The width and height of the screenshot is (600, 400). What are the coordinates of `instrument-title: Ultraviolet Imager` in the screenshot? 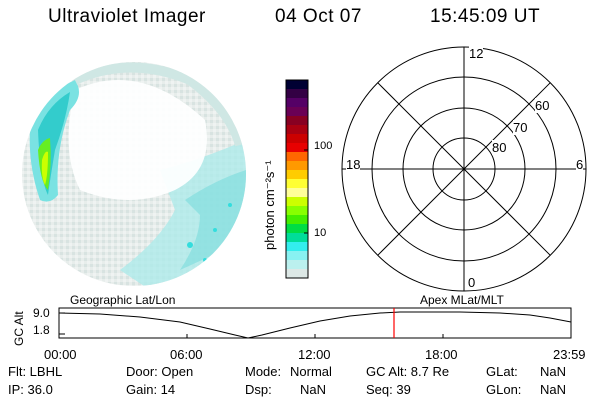 It's located at (127, 16).